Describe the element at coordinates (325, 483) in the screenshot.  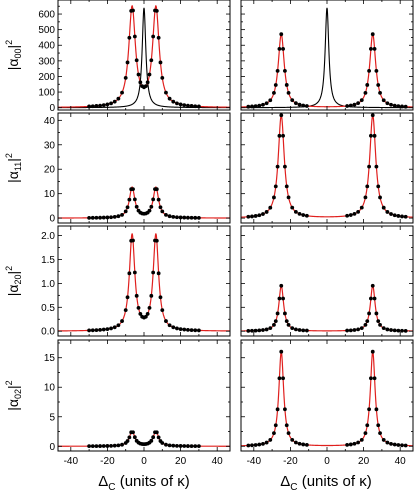
I see `x-axis-title-right: ΔC (units of κ)` at that location.